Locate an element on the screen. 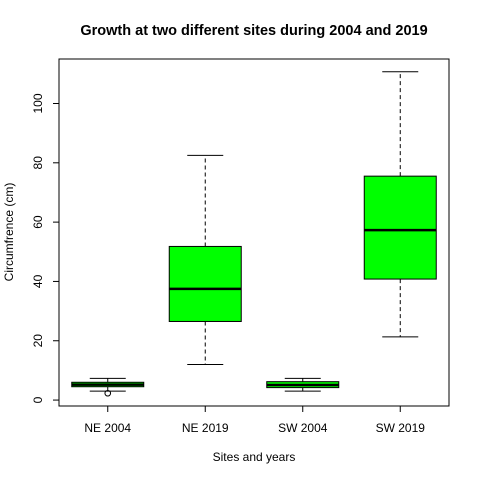  x-axis: NE 2004 NE 2019 SW 2004 SW 2019 is located at coordinates (254, 420).